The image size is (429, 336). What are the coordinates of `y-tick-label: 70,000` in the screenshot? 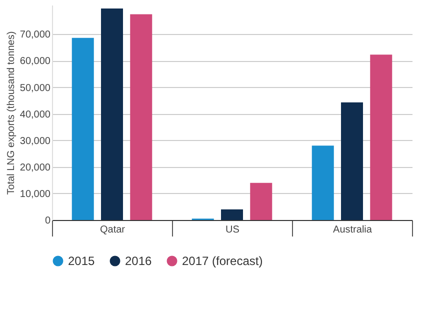 It's located at (35, 35).